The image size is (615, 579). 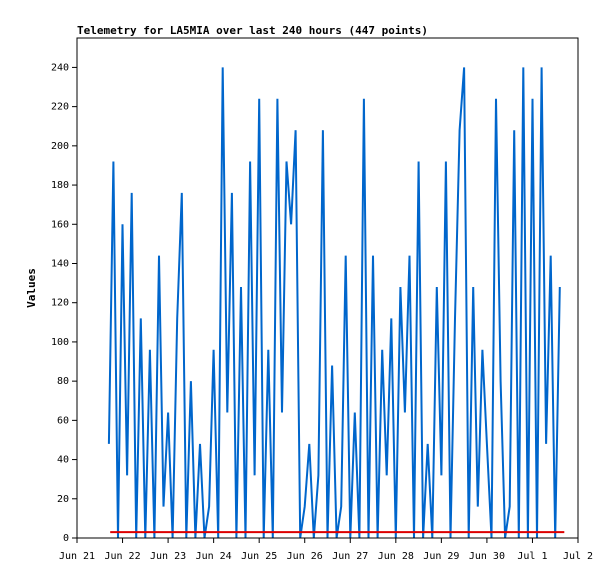 I want to click on y-axis-label: Values, so click(x=31, y=288).